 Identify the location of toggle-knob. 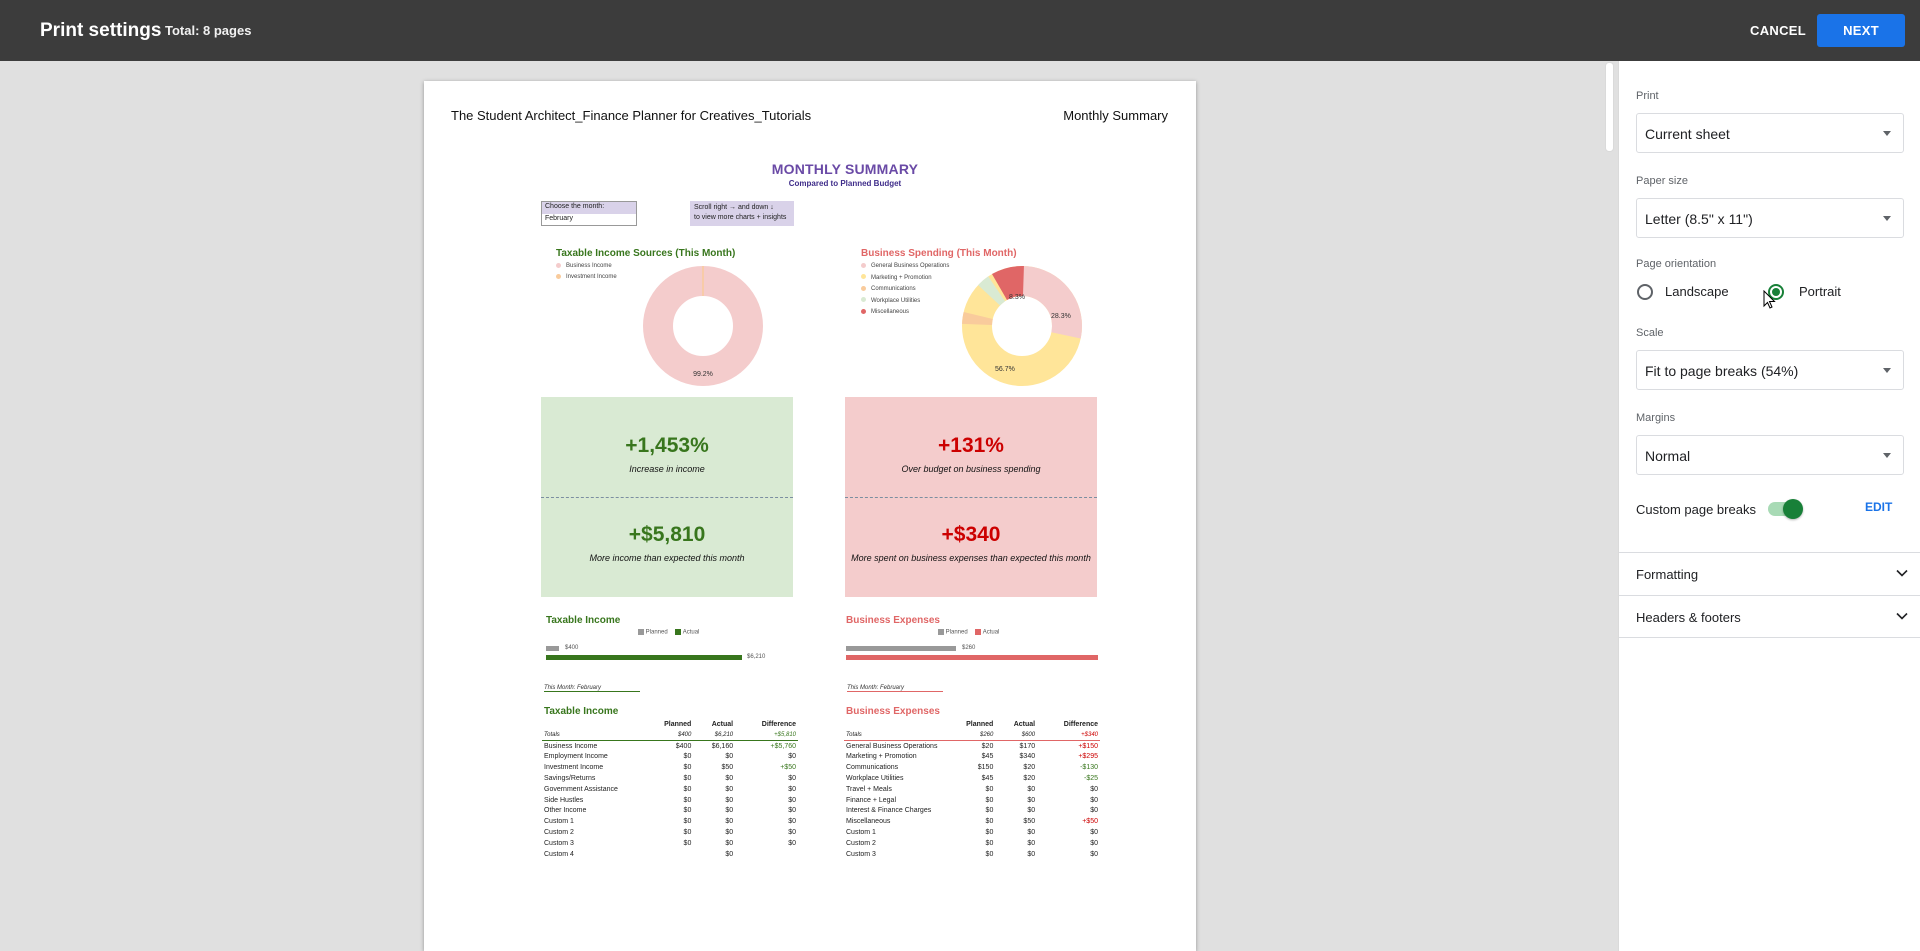
(1793, 509).